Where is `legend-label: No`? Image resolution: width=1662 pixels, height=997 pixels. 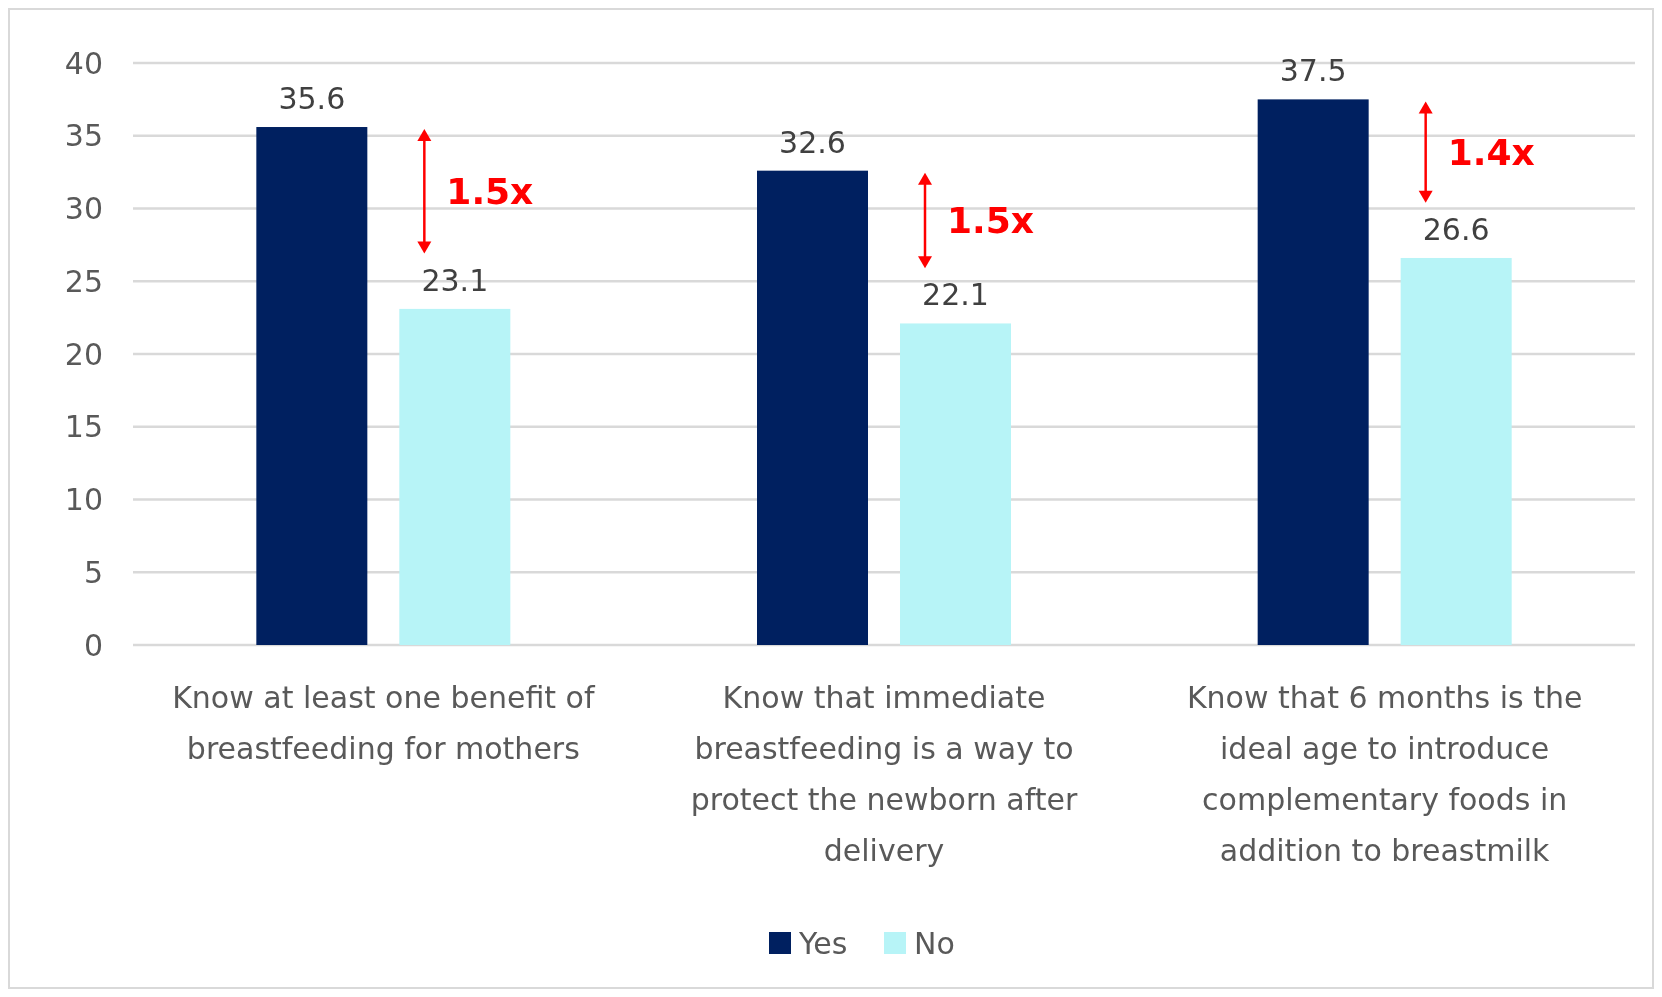
legend-label: No is located at coordinates (934, 943).